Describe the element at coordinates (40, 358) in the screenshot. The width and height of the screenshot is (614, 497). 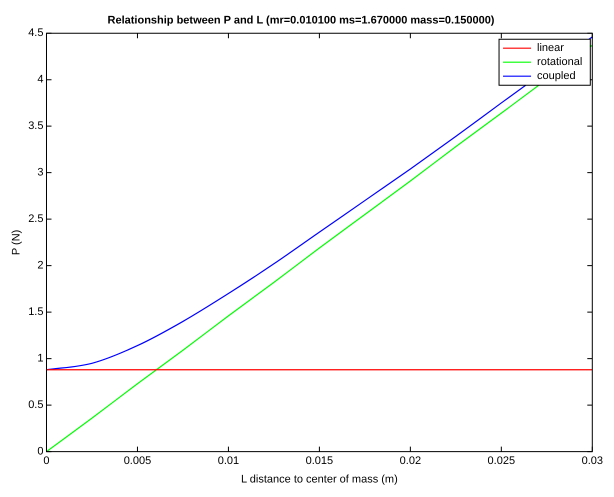
I see `y-tick-label: 1` at that location.